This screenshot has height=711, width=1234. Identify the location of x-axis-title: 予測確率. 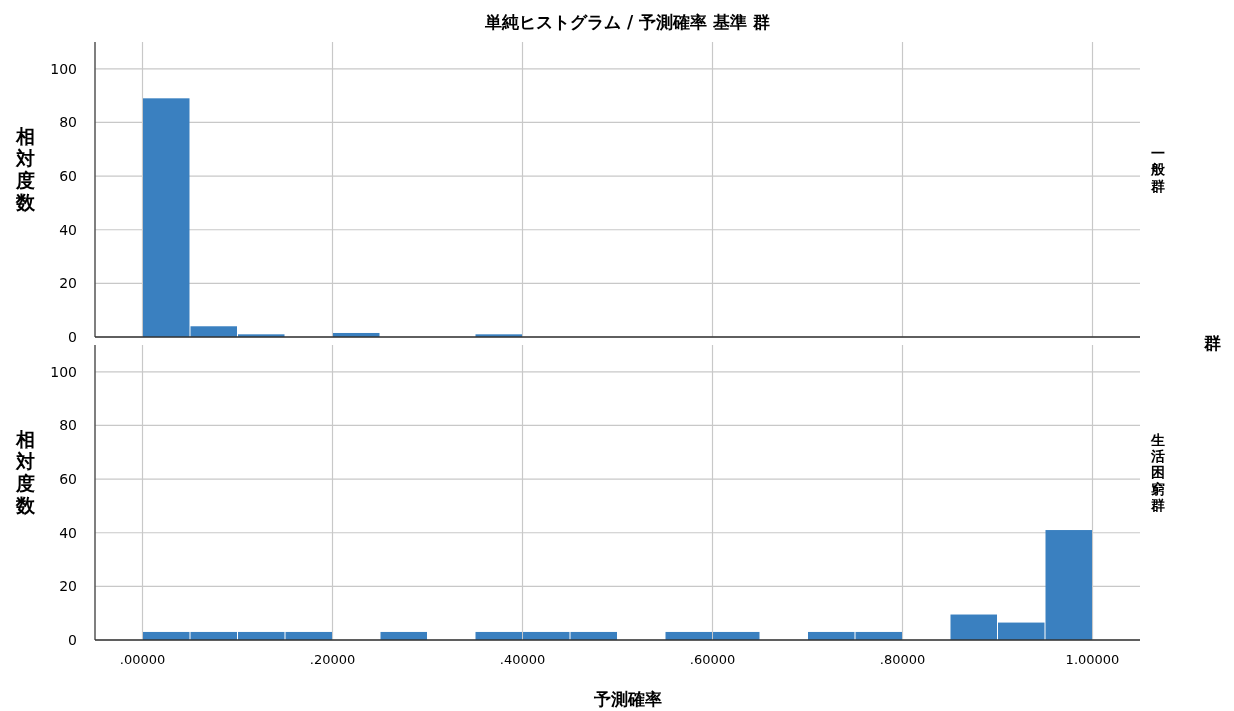
(627, 699).